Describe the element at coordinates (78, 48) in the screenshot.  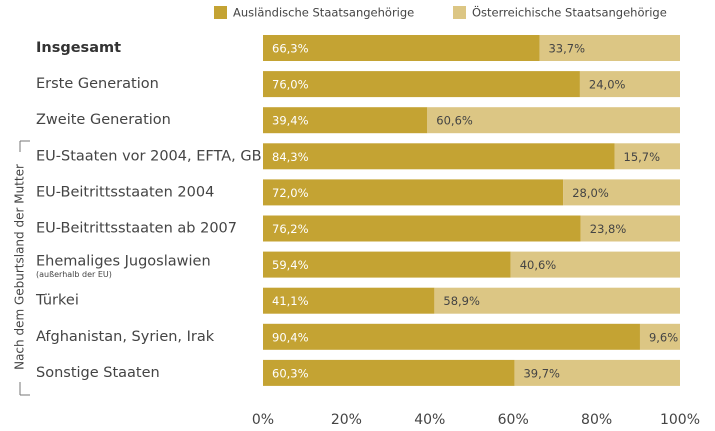
I see `category-label: Insgesamt` at that location.